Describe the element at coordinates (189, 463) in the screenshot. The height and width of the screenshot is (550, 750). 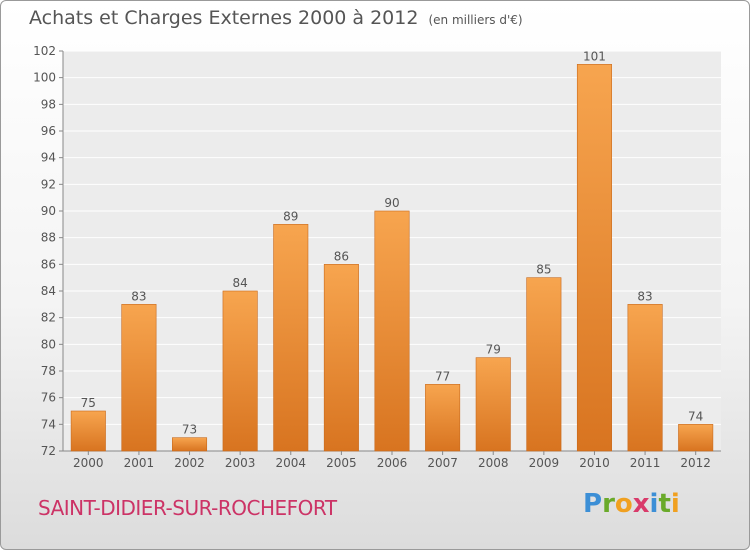
I see `x-tick-label: 2002` at that location.